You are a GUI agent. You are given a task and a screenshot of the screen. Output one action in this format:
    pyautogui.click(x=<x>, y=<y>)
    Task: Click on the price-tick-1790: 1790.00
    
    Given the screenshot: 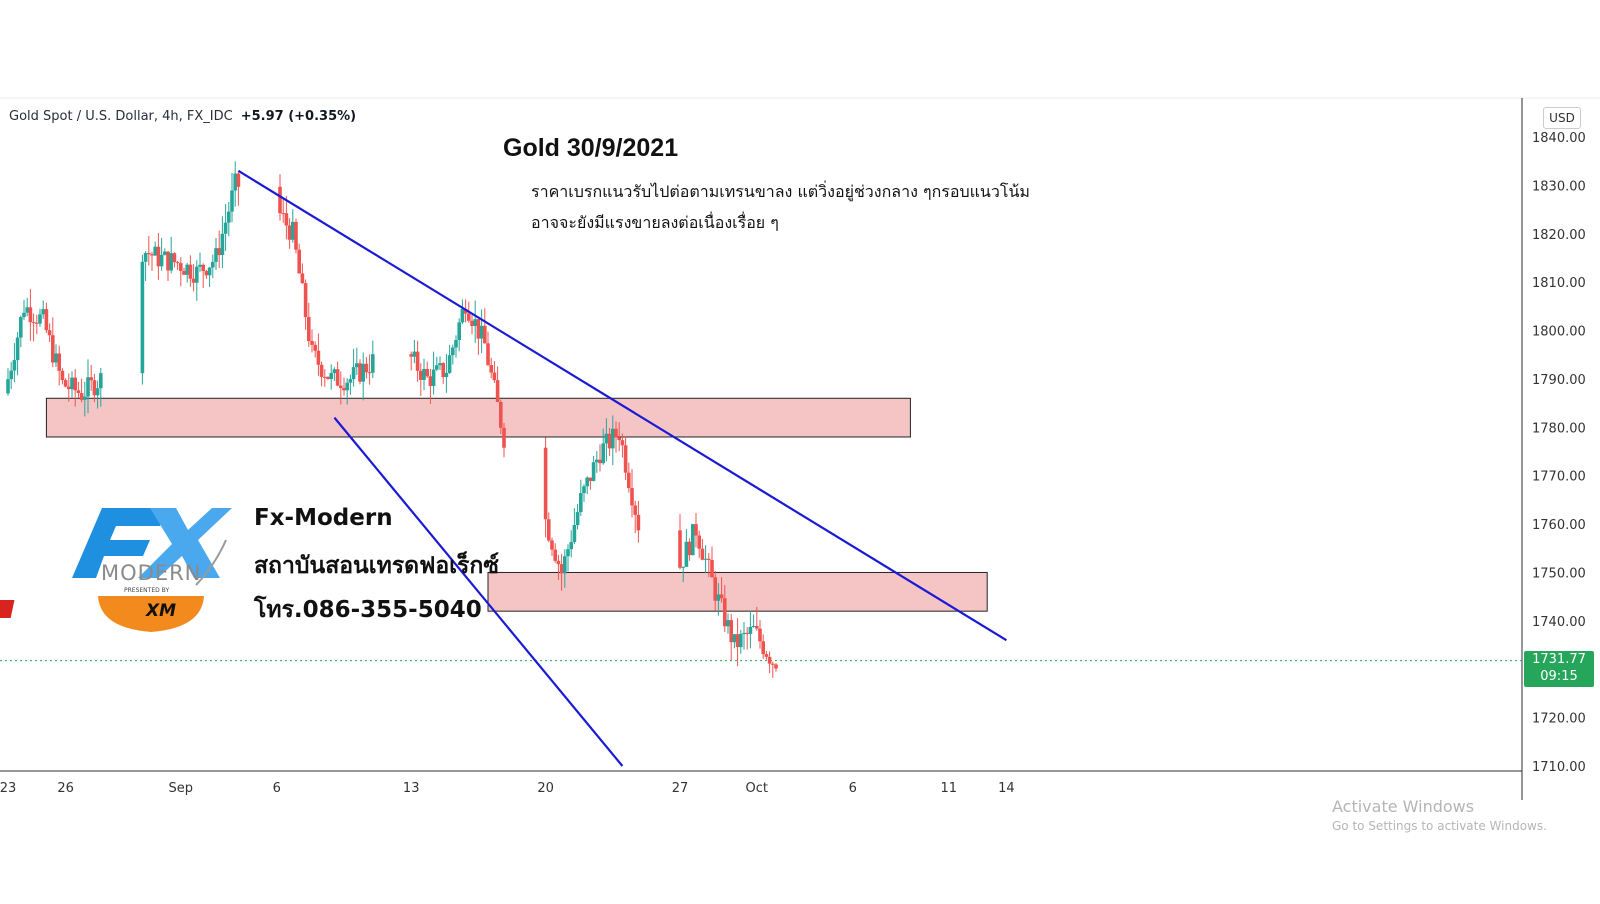 What is the action you would take?
    pyautogui.click(x=1559, y=380)
    